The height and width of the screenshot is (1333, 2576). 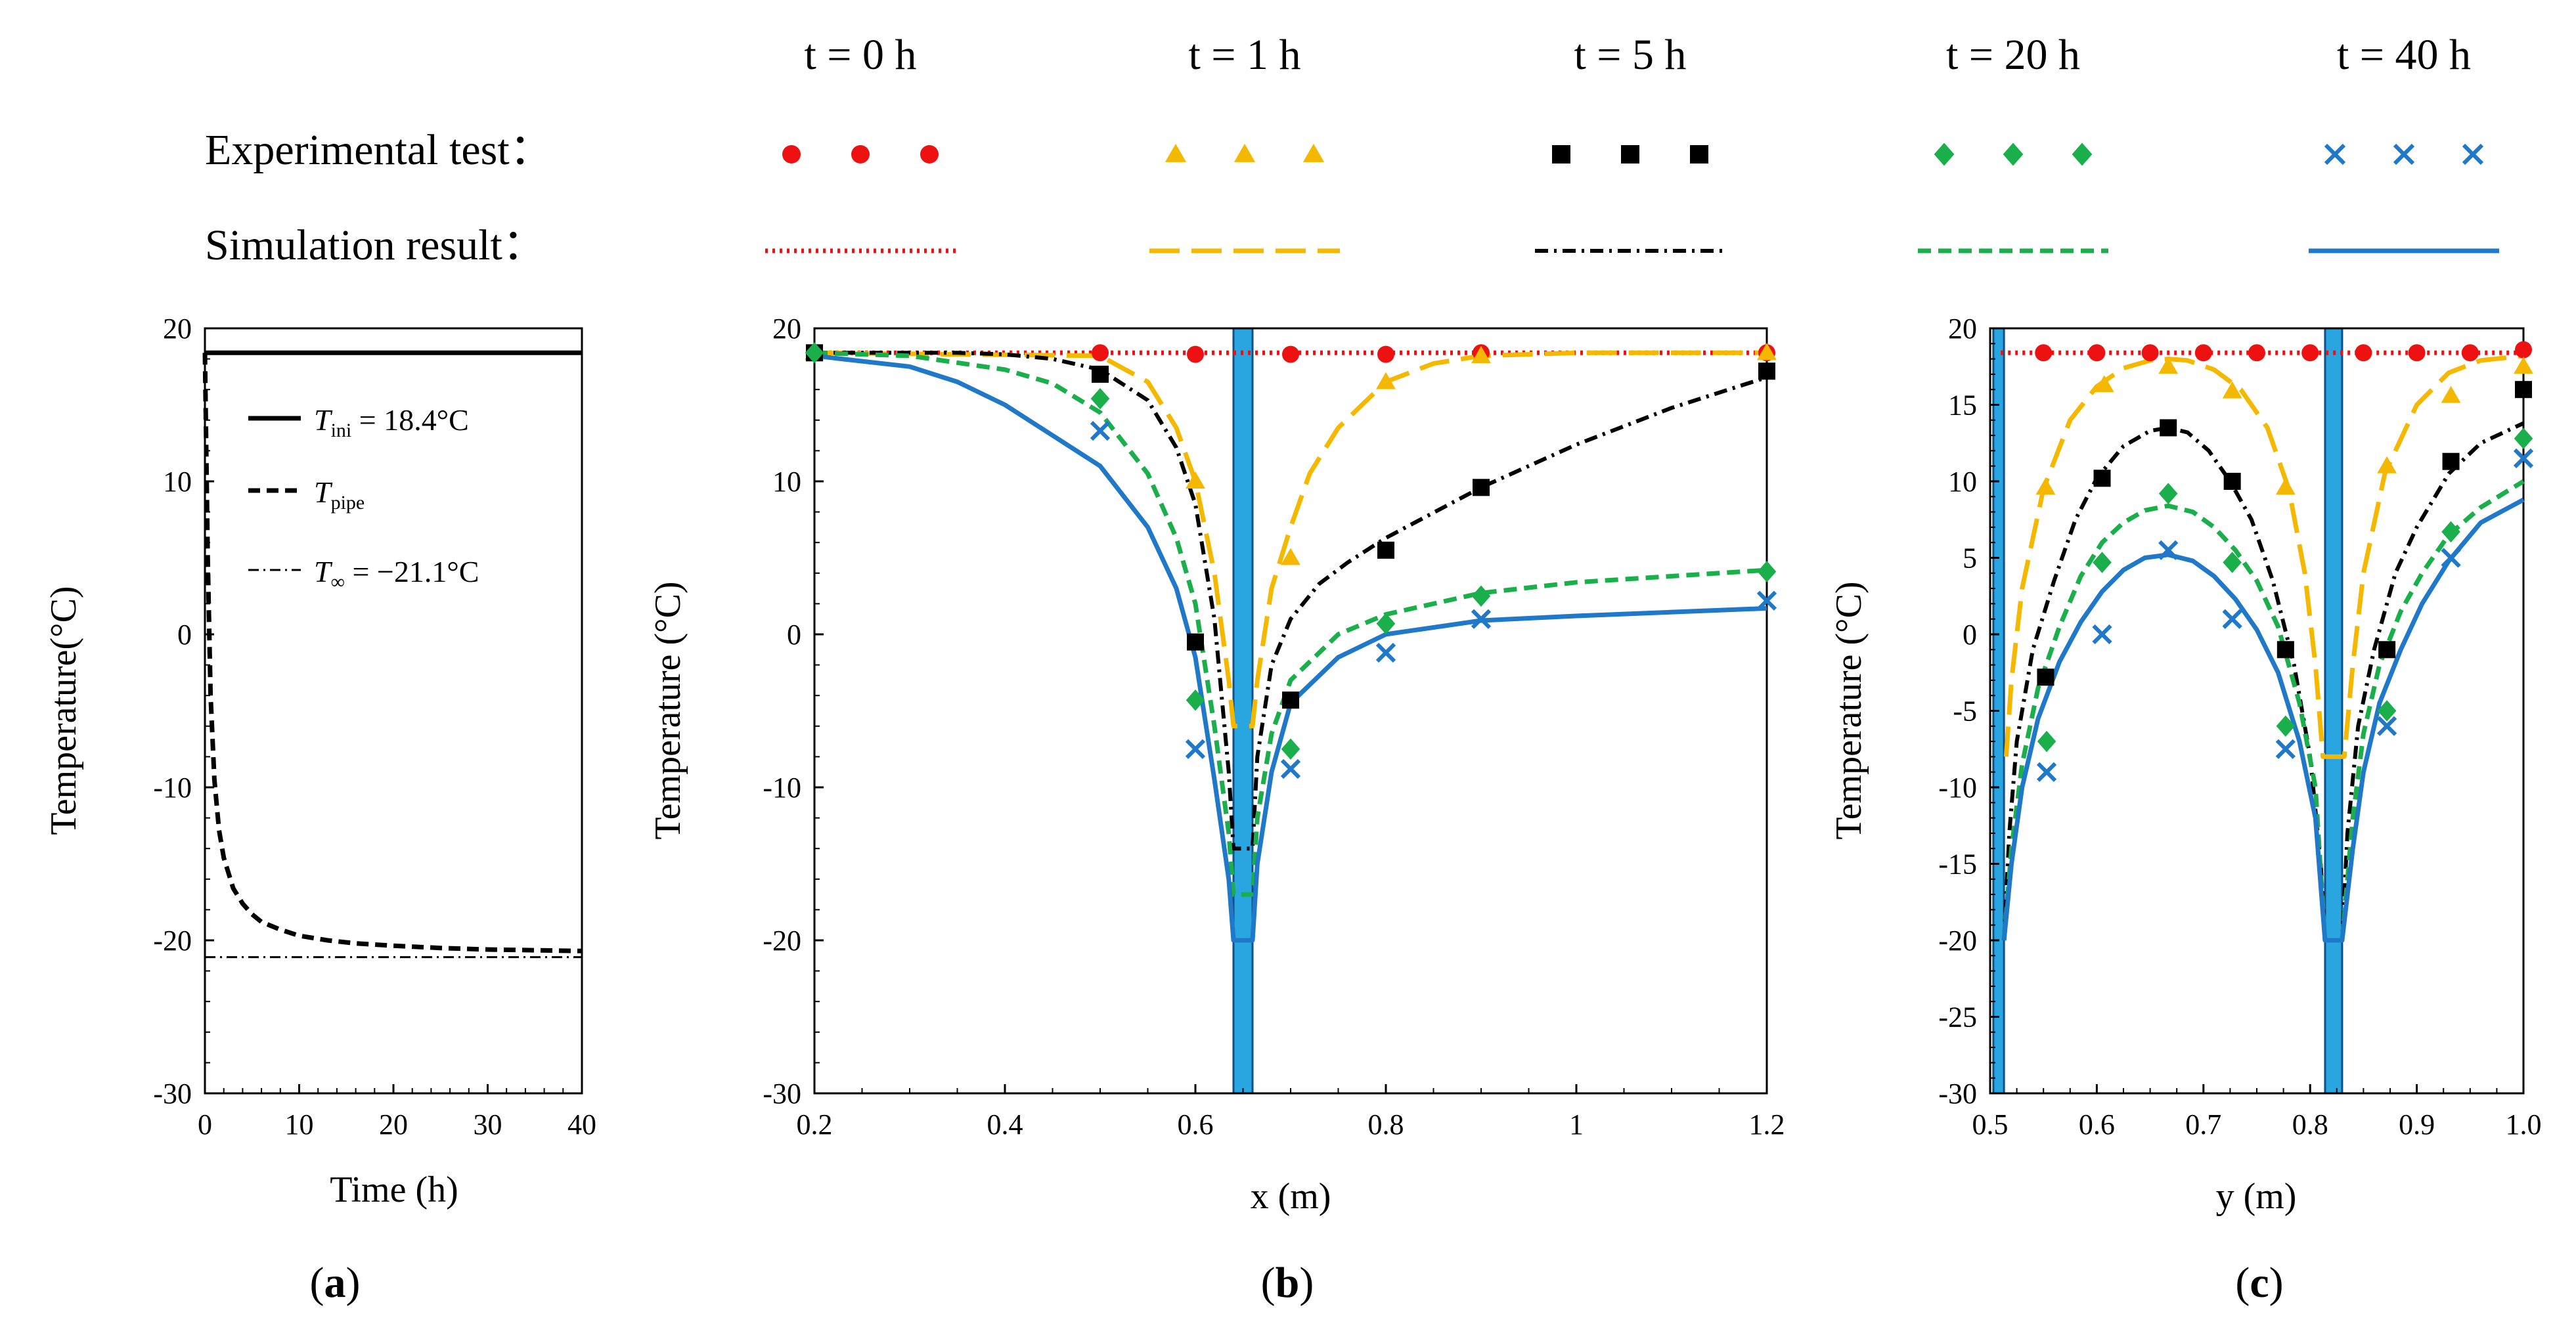 I want to click on legend-a-entry-0: Tini = 18.4°C, so click(x=392, y=422).